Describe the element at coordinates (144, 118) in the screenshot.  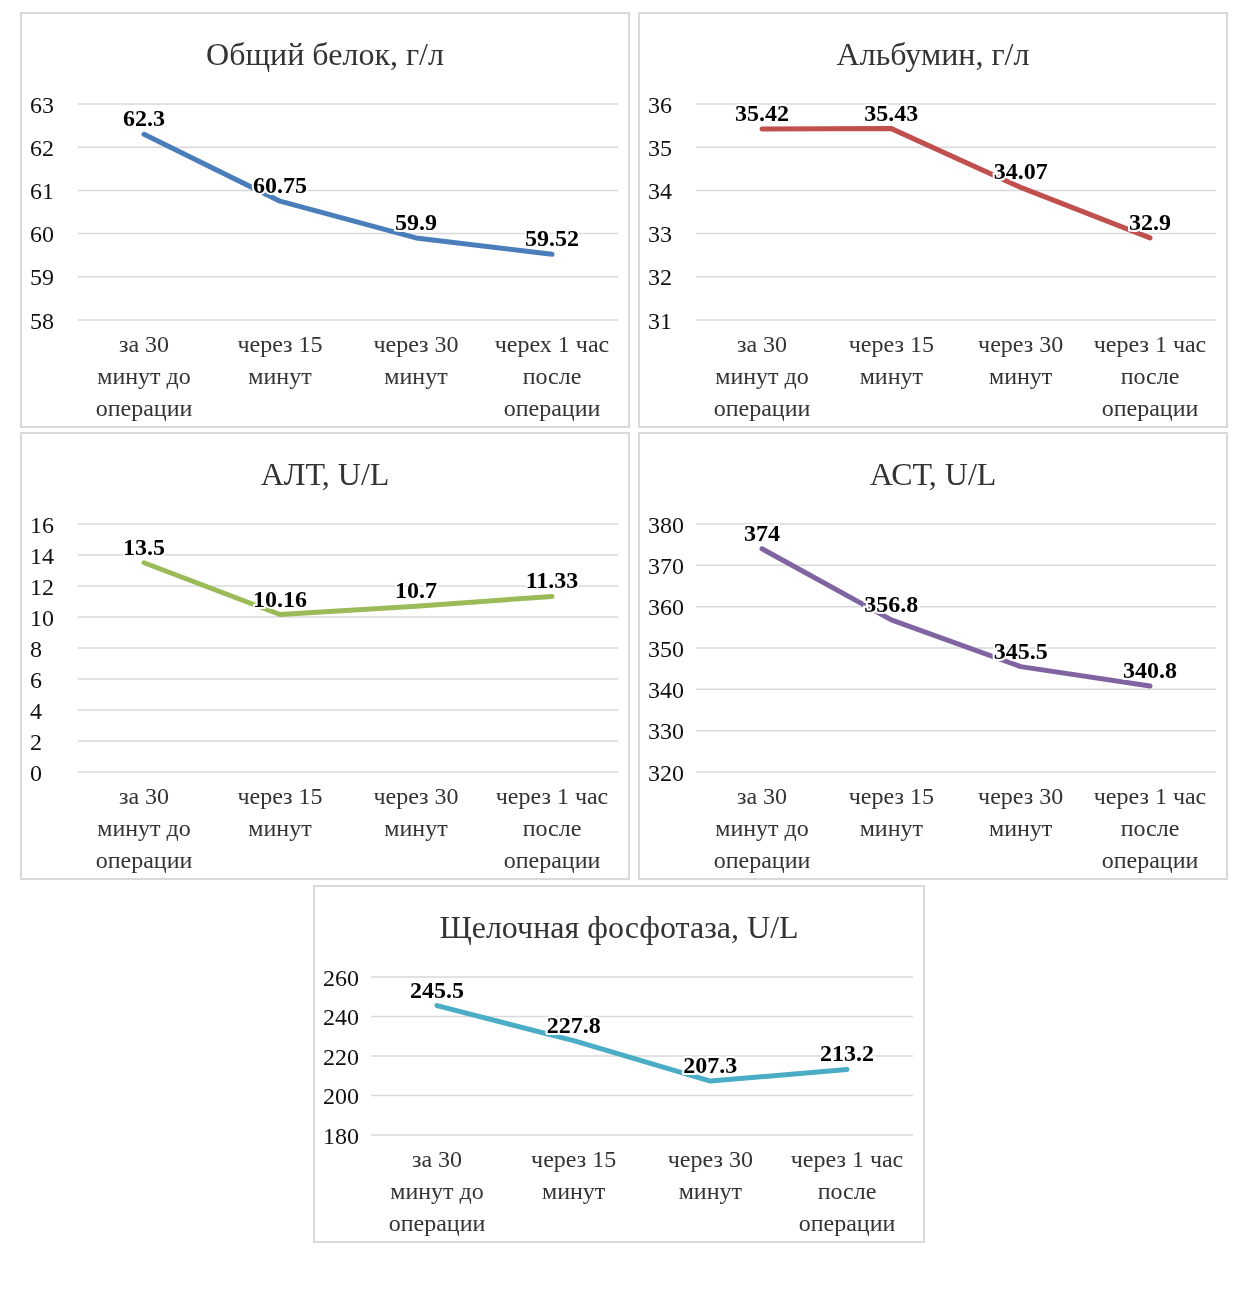
I see `data-label: 62.3` at that location.